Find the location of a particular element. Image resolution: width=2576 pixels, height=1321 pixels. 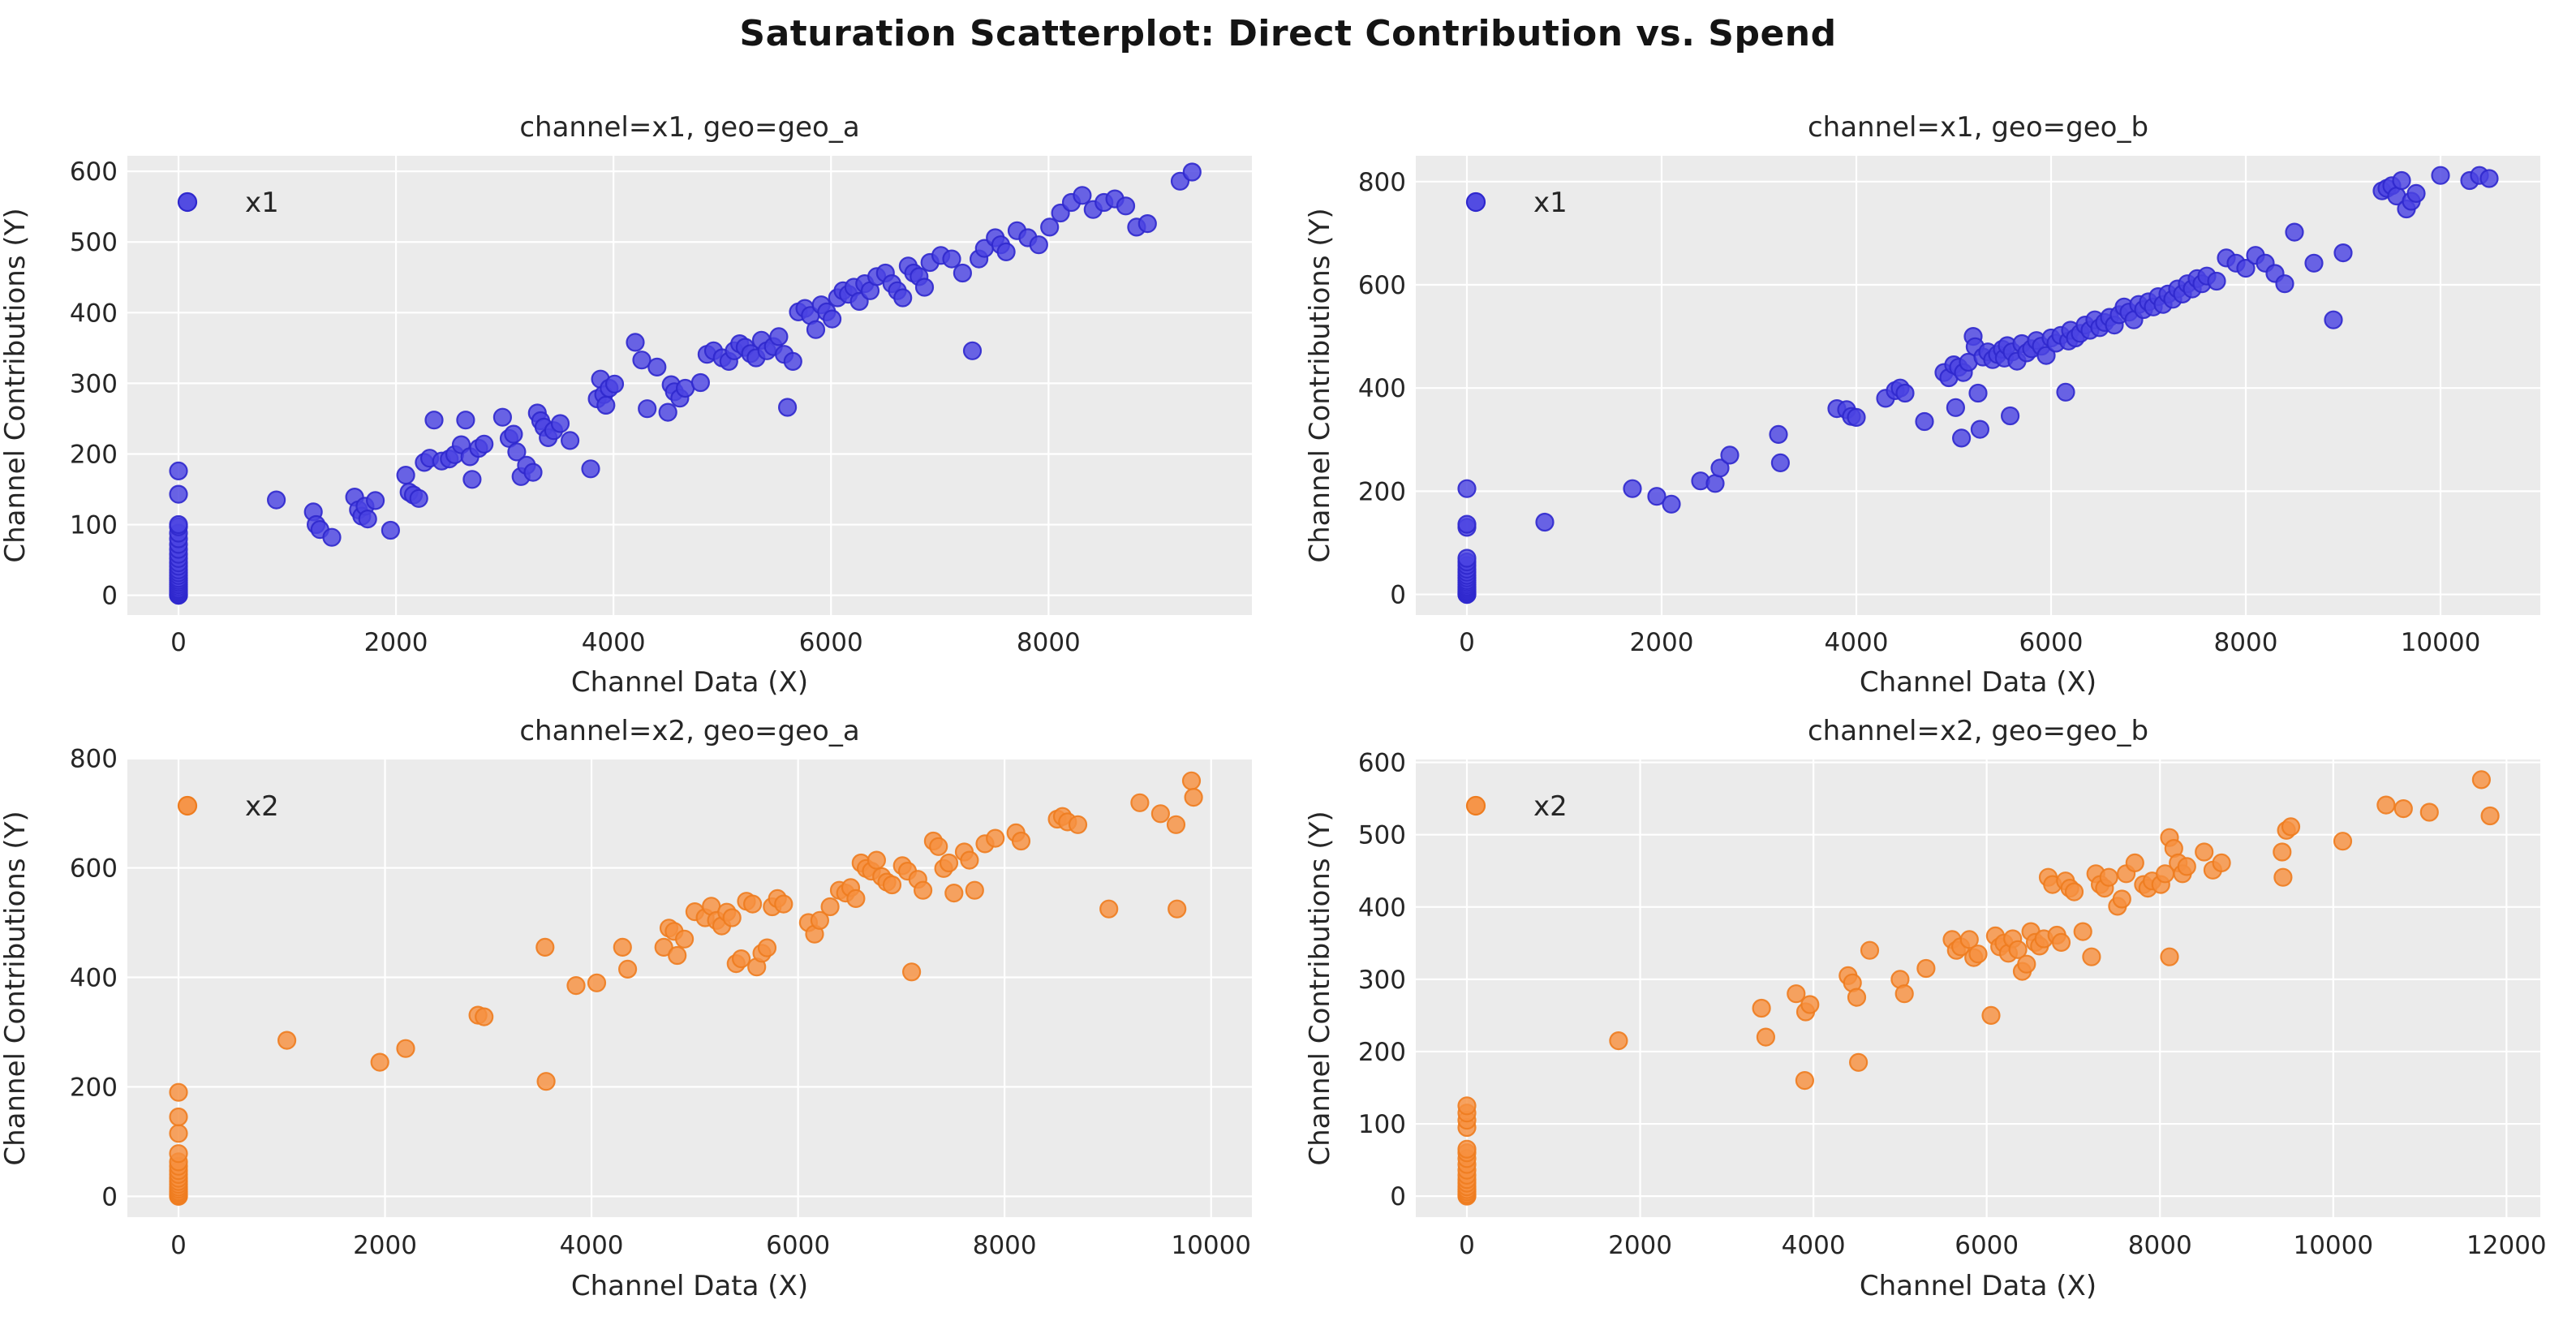

x-tick-label: 12000 is located at coordinates (2507, 1245).